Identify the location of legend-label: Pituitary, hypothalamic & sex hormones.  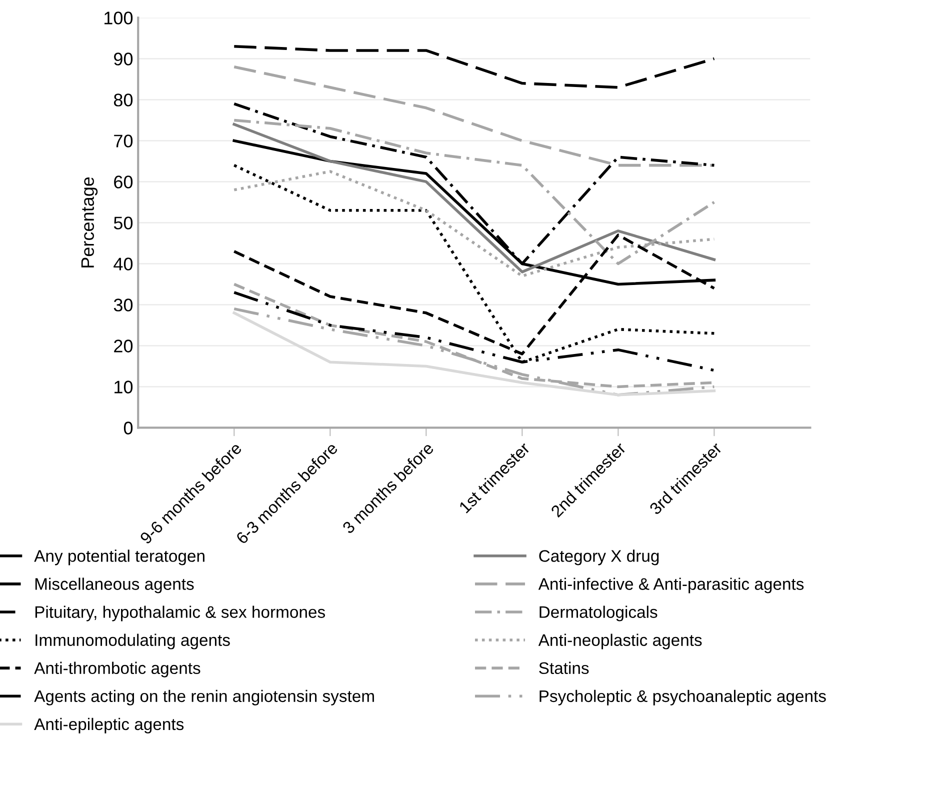
(180, 614).